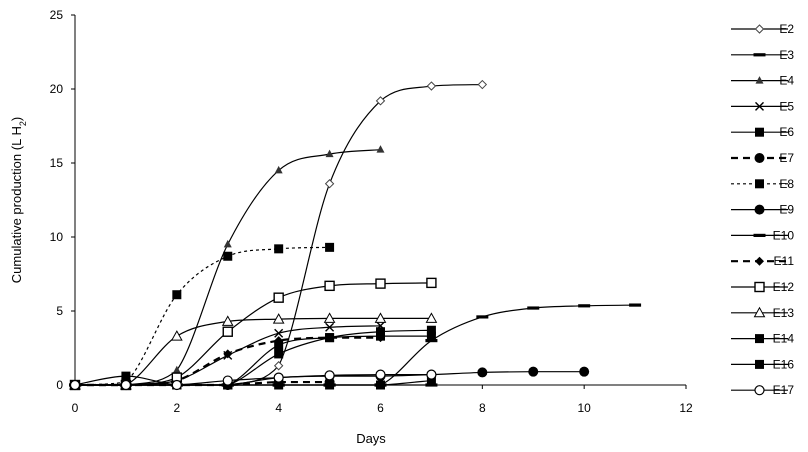  I want to click on legend-item-e13: E13, so click(762, 313).